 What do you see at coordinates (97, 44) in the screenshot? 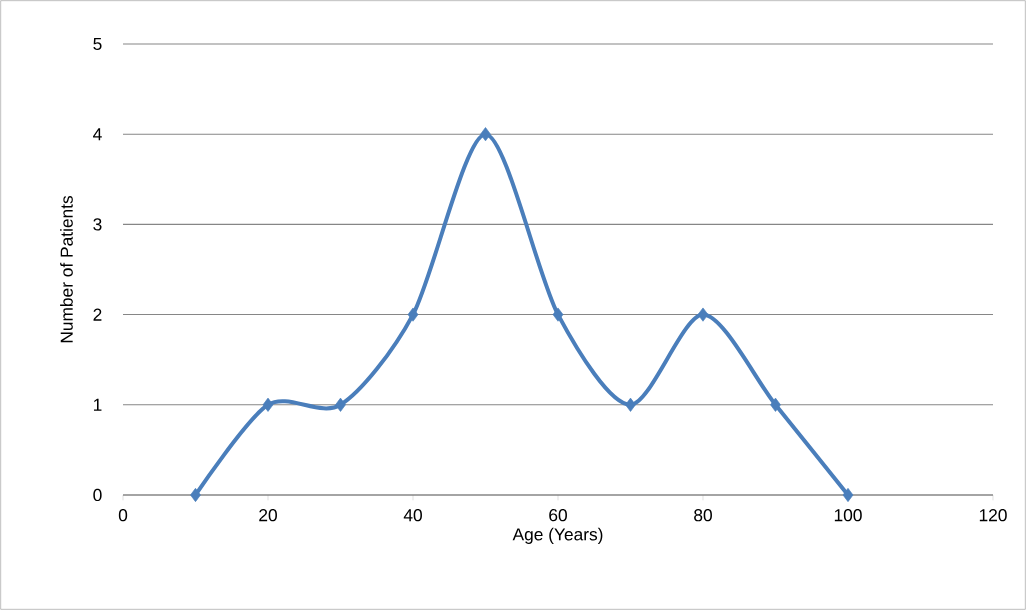
I see `y-tick-label: 5` at bounding box center [97, 44].